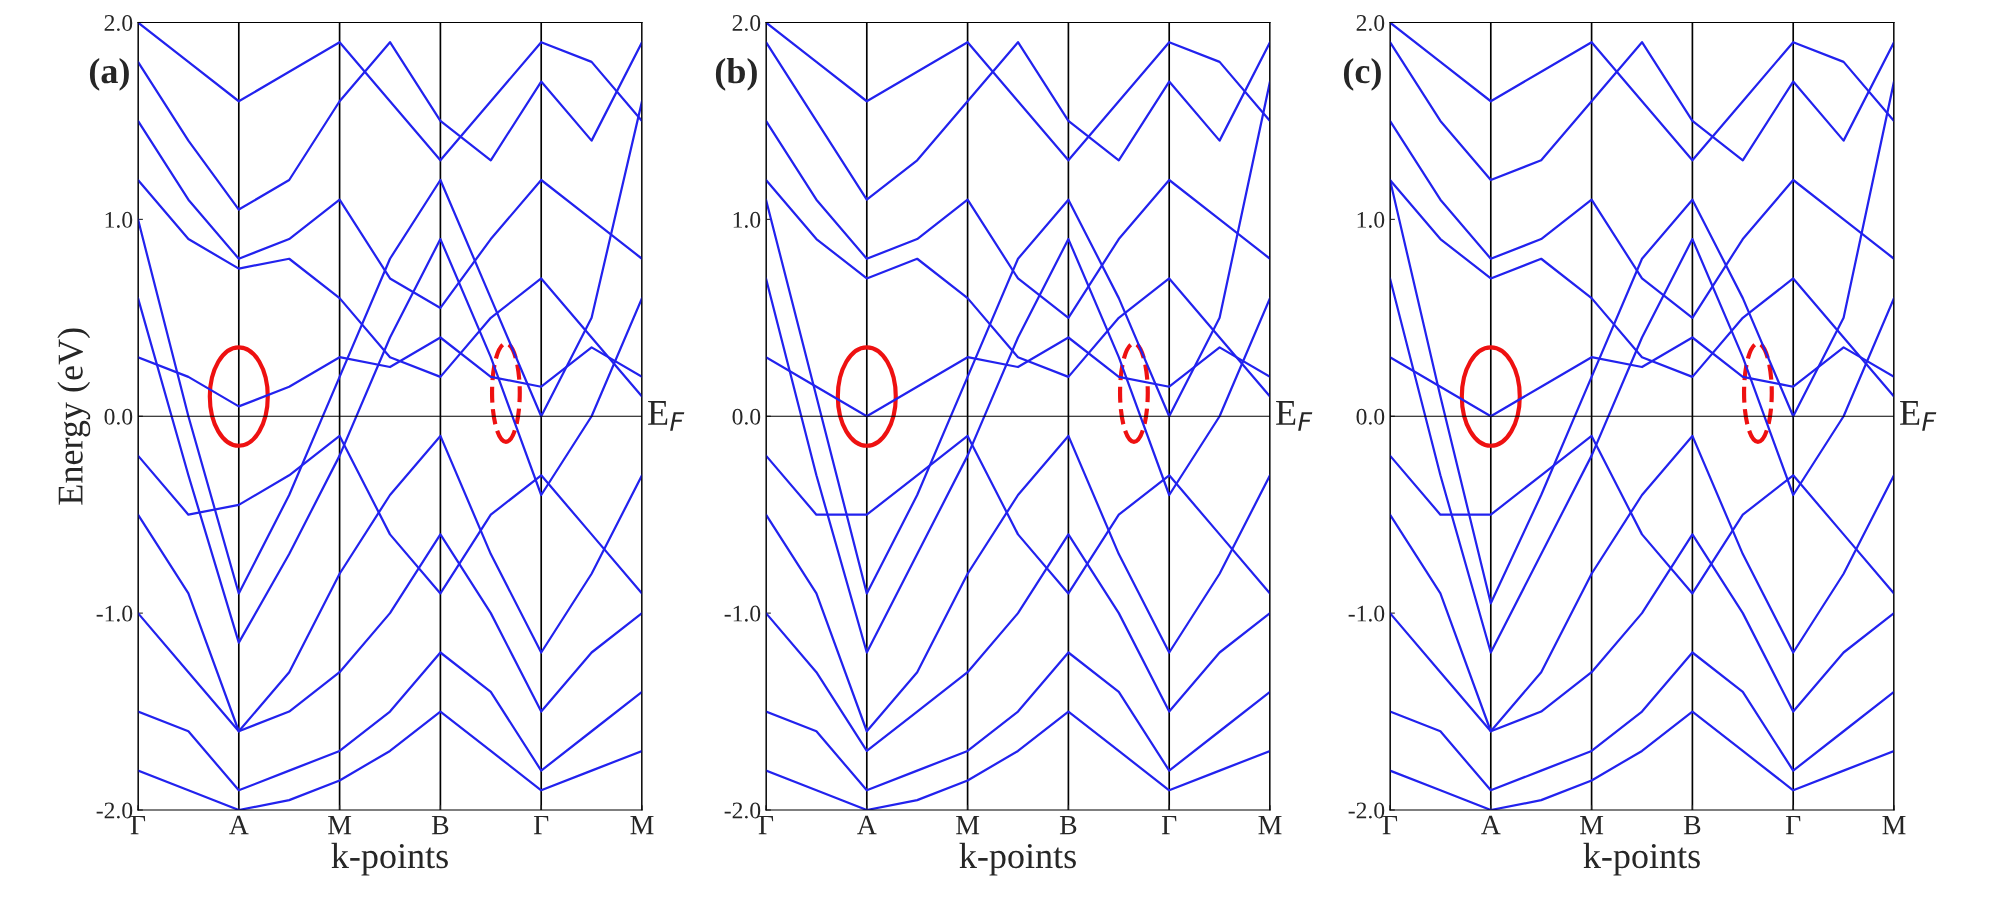 This screenshot has width=2000, height=900. I want to click on text: (a), so click(109, 74).